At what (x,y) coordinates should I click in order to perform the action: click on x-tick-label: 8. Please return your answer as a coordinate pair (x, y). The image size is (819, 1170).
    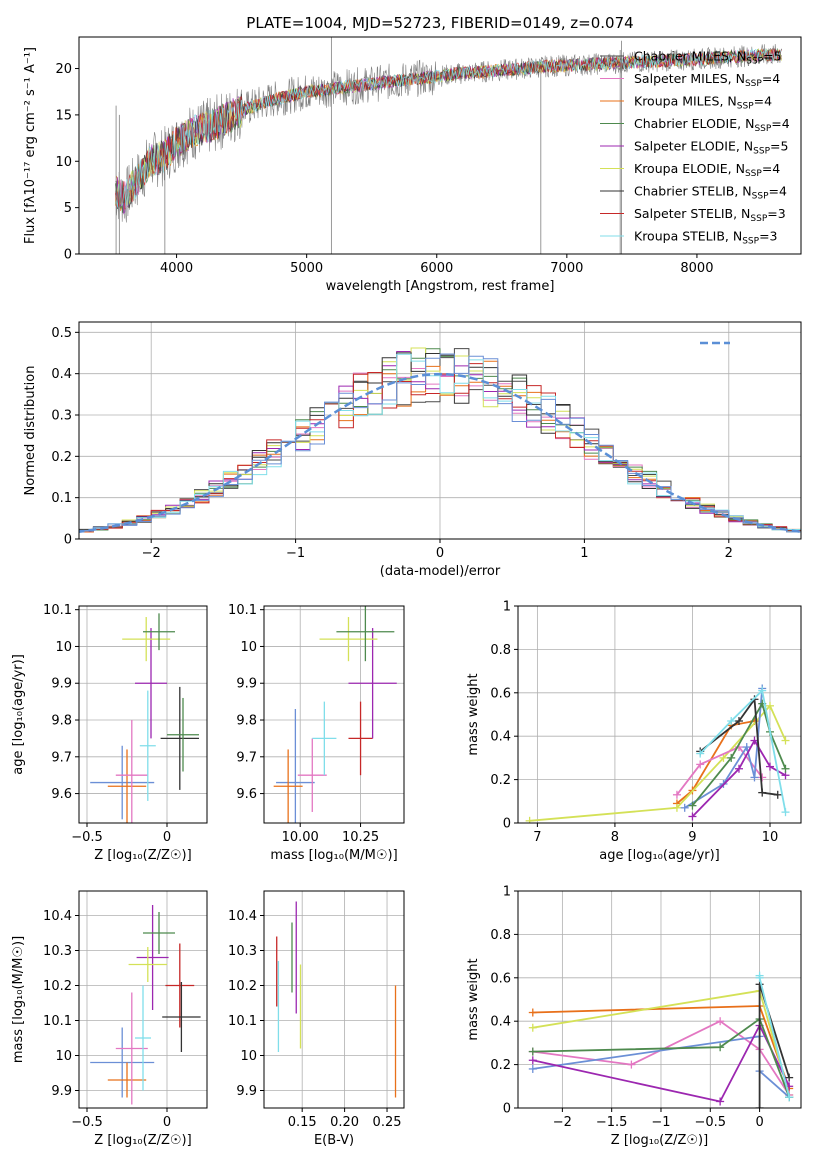
    Looking at the image, I should click on (615, 837).